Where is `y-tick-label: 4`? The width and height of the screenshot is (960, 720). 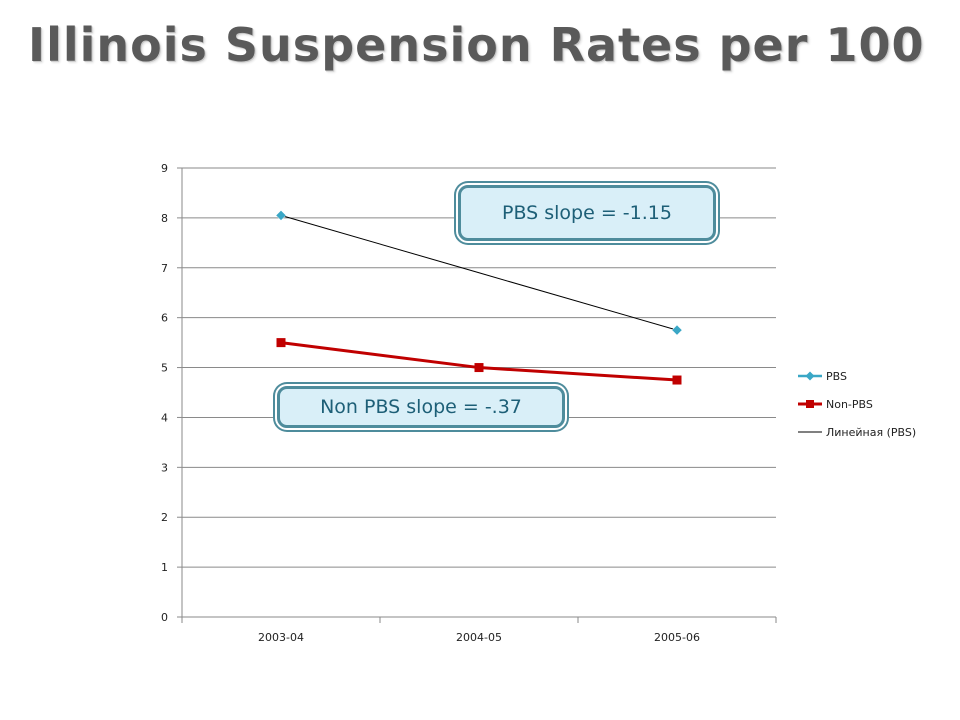 y-tick-label: 4 is located at coordinates (164, 417).